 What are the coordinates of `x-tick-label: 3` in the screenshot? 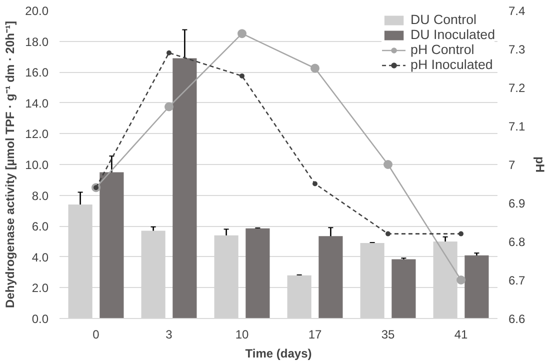 It's located at (169, 335).